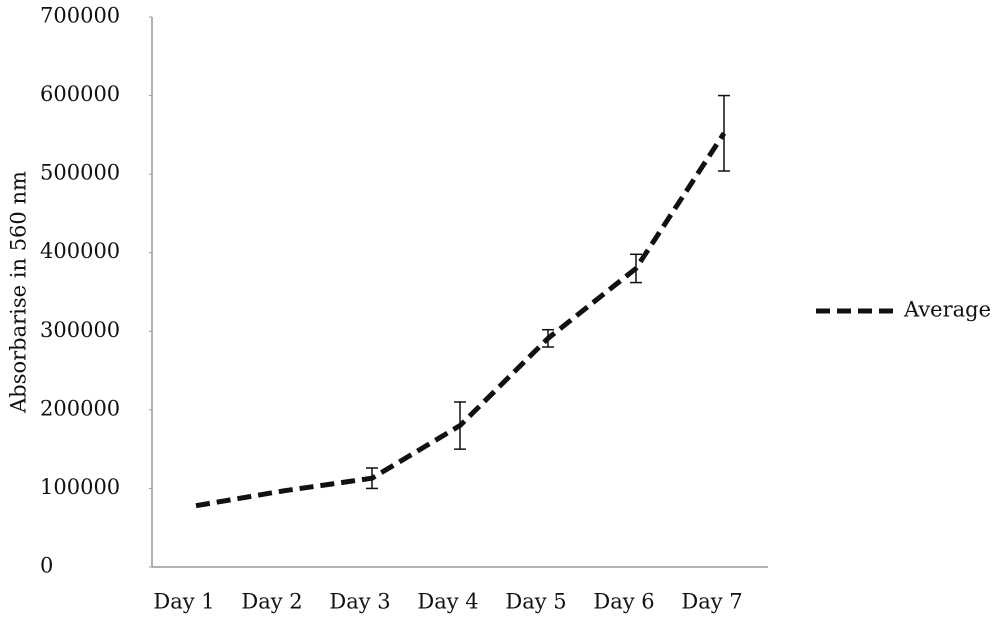 The image size is (1000, 630). What do you see at coordinates (80, 251) in the screenshot?
I see `y-tick-label: 400000` at bounding box center [80, 251].